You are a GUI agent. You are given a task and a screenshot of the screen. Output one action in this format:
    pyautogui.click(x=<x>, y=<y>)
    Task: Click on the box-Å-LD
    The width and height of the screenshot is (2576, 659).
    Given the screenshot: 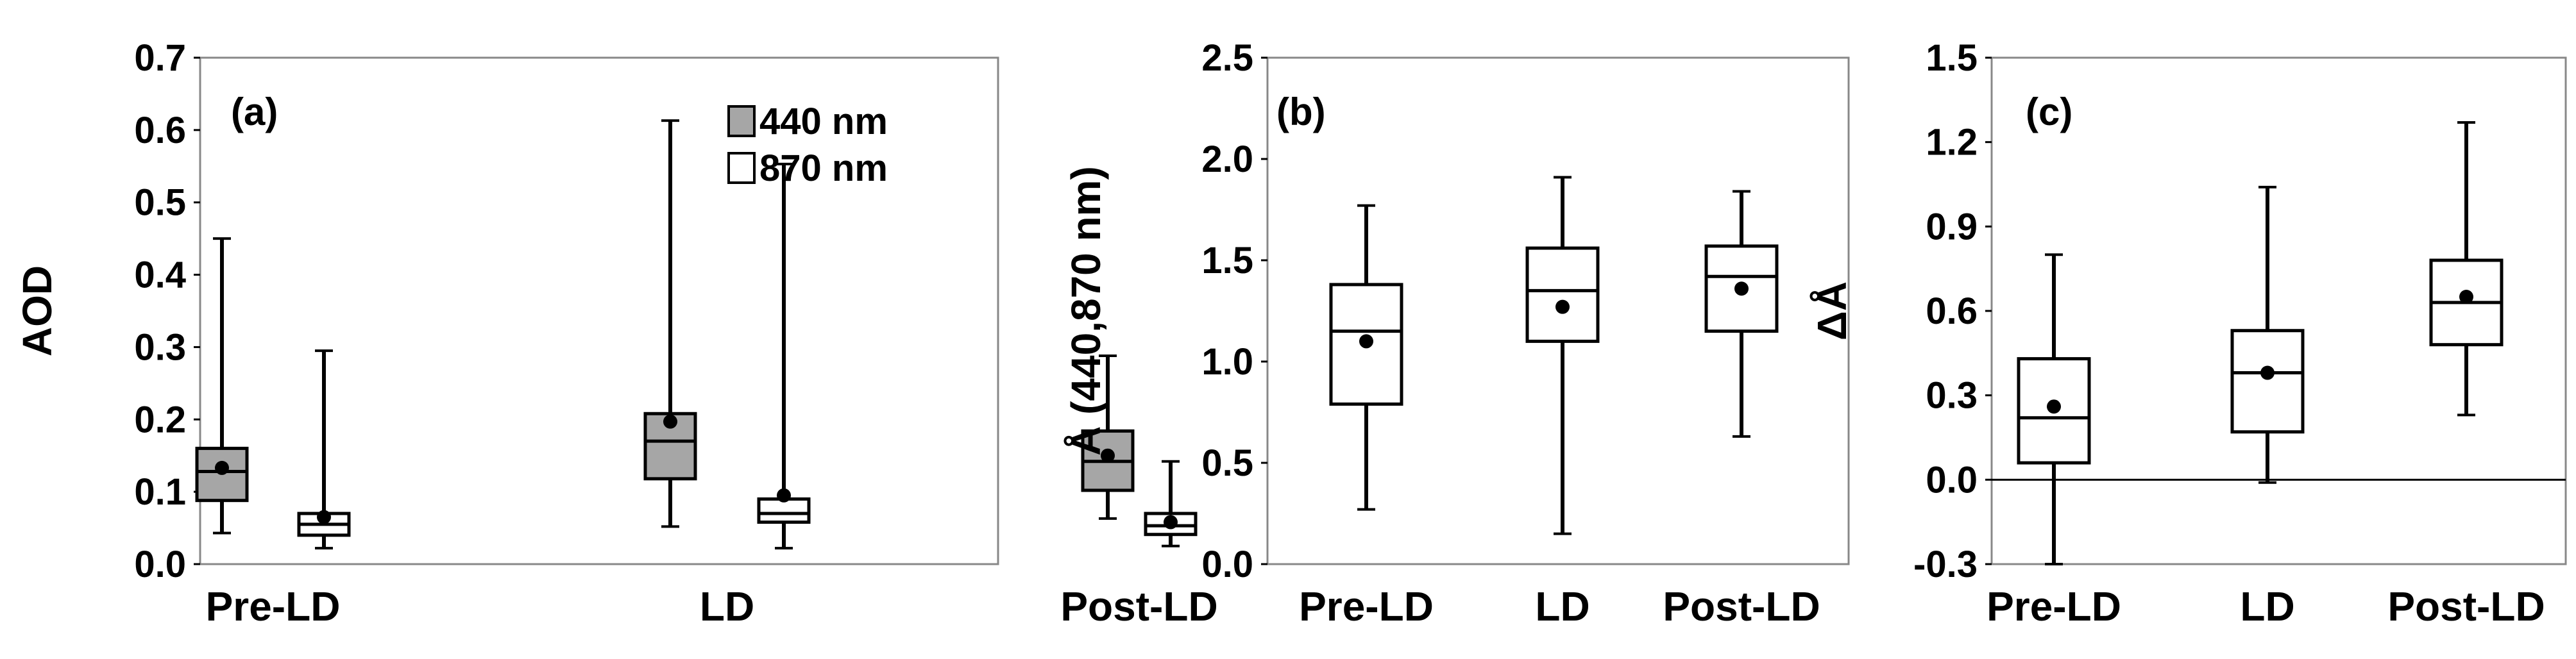 What is the action you would take?
    pyautogui.click(x=1562, y=356)
    